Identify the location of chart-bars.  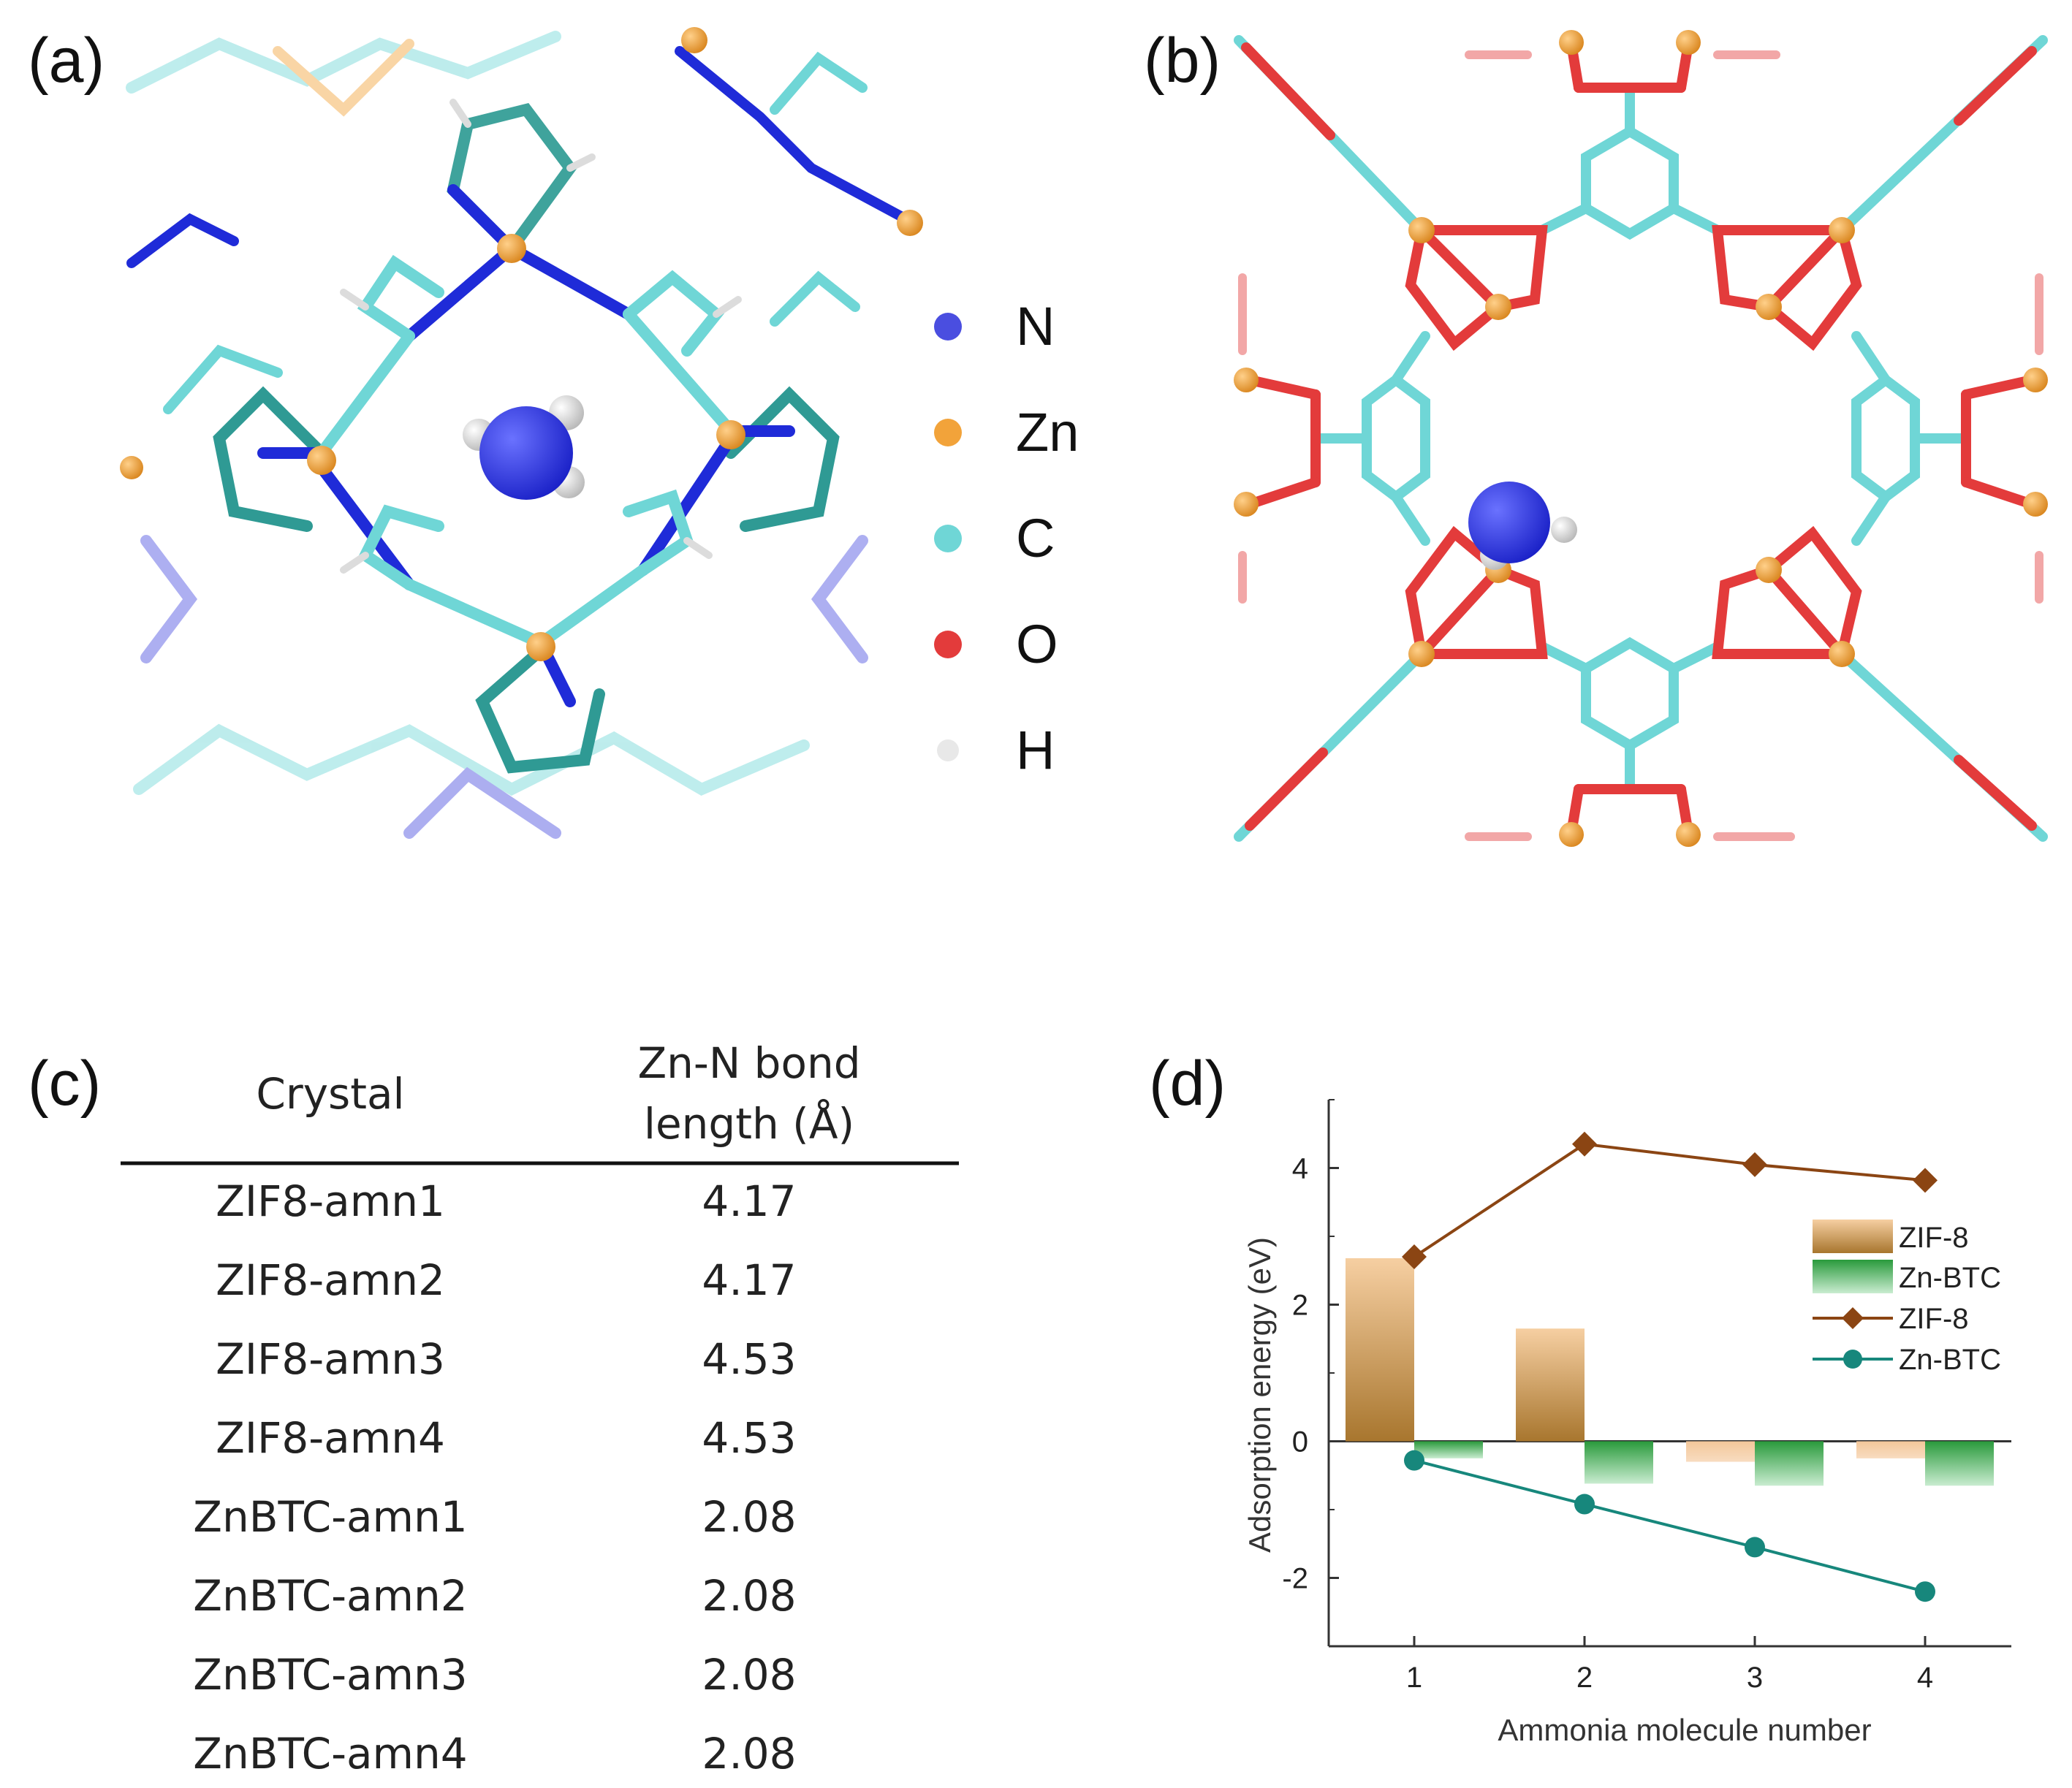
(1670, 1372).